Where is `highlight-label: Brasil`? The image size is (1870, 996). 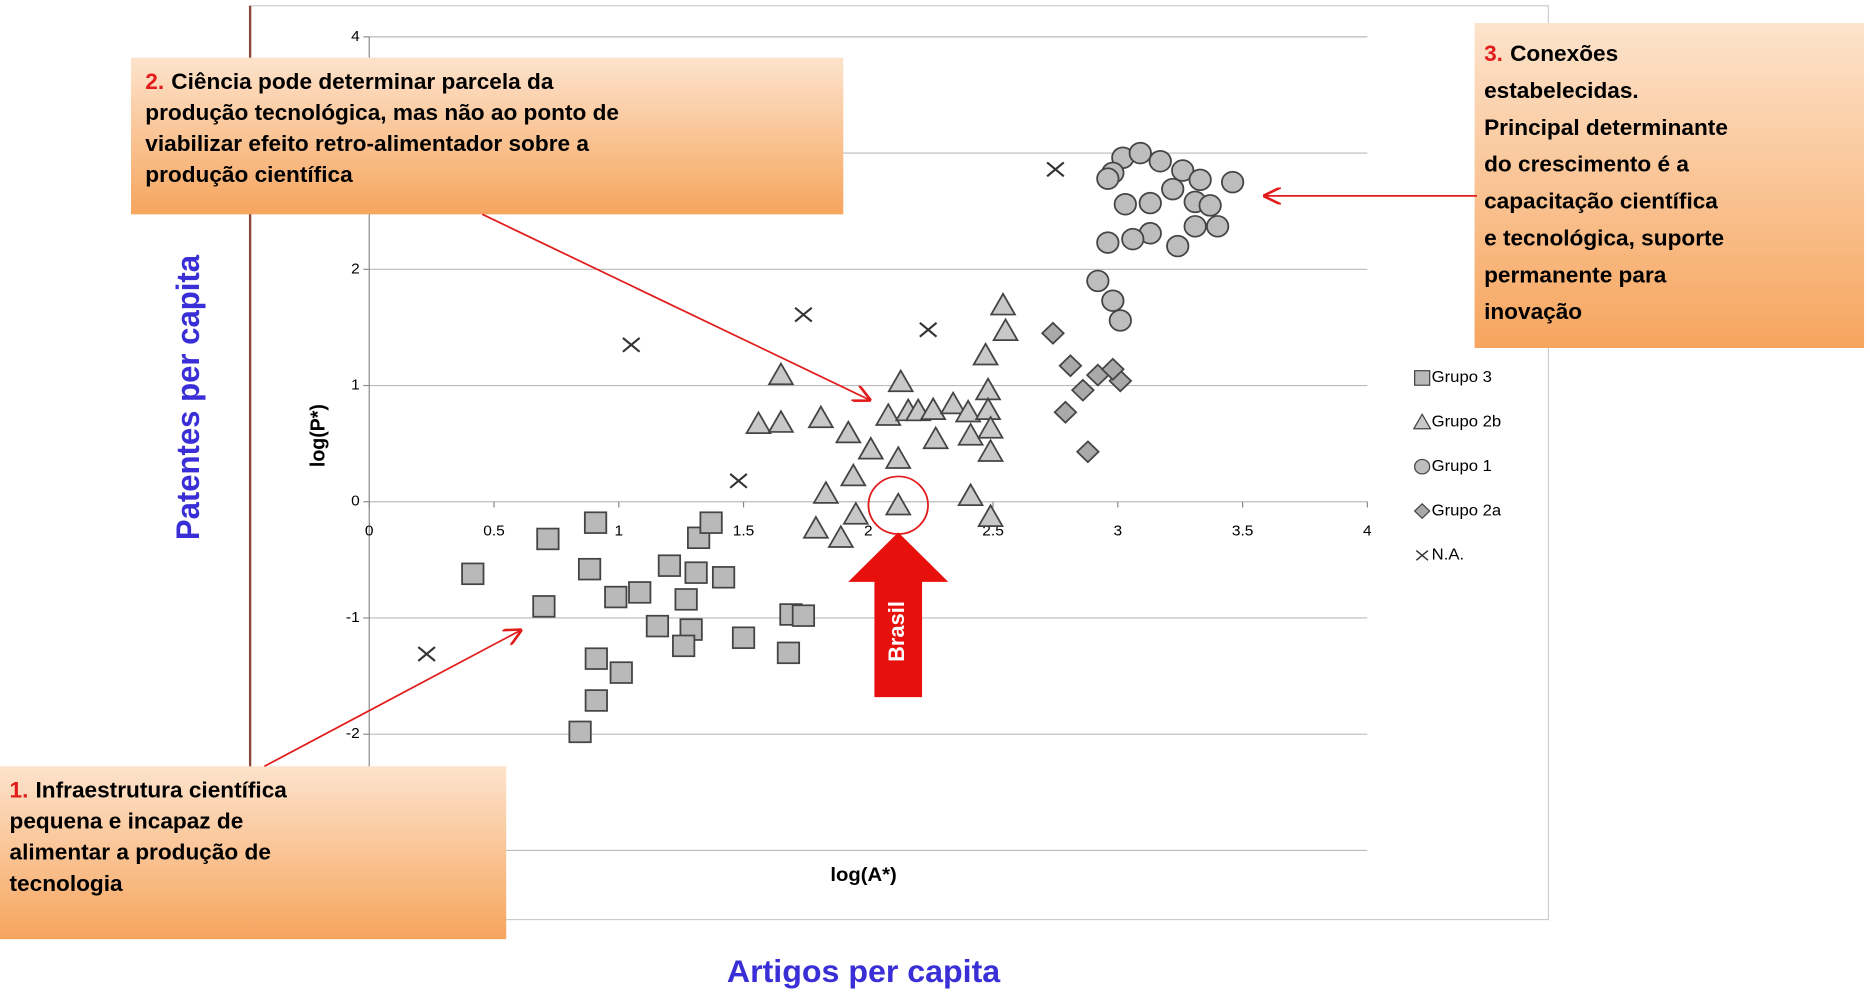 highlight-label: Brasil is located at coordinates (896, 631).